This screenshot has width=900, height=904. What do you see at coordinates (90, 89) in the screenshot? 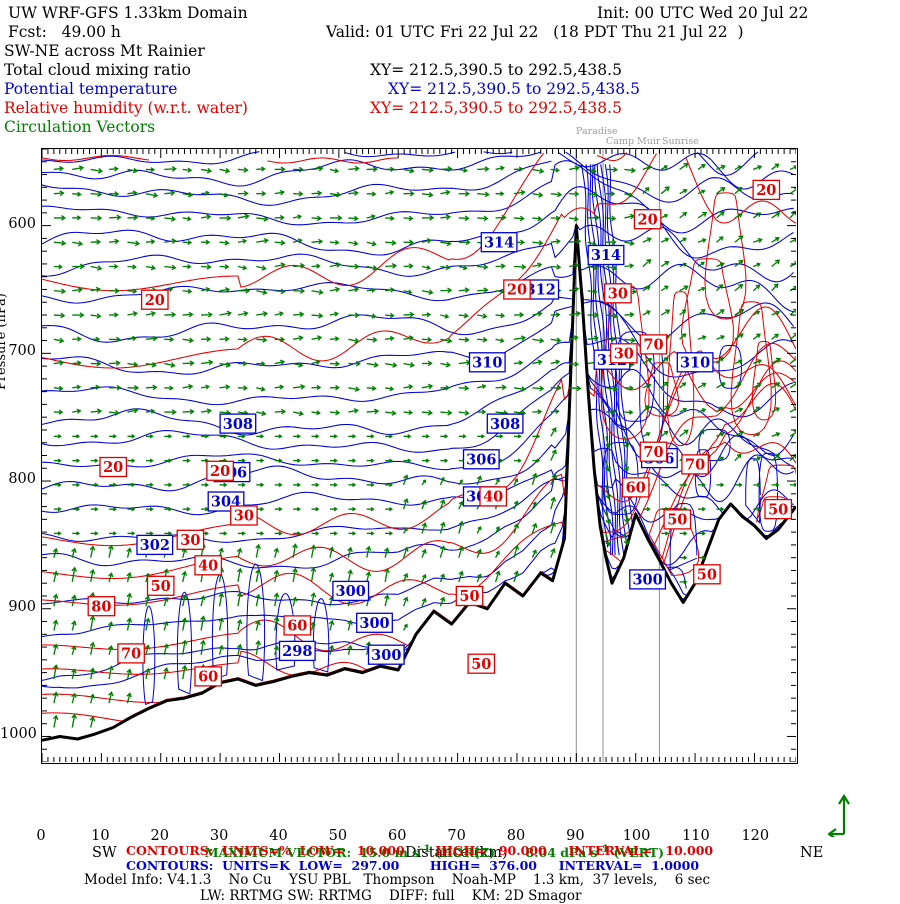
I see `legend-potential-temperature: Potential temperature` at bounding box center [90, 89].